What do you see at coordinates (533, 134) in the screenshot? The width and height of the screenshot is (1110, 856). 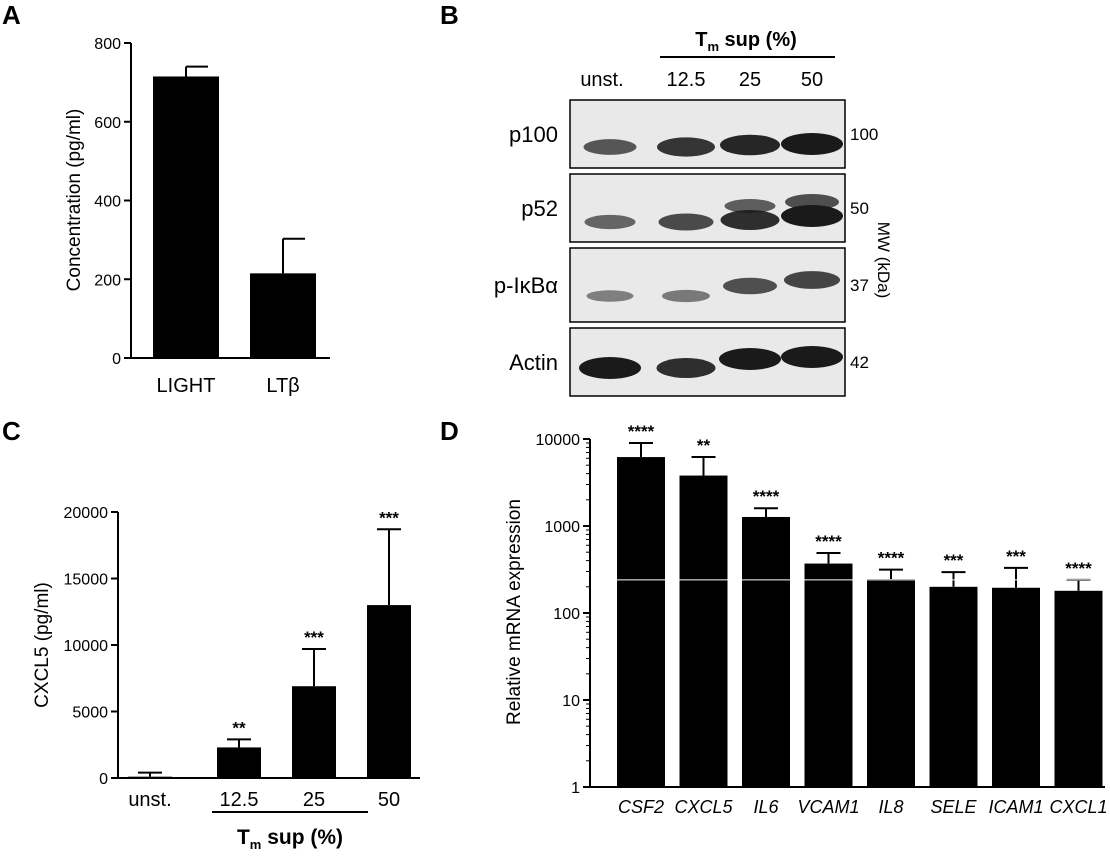 I see `blot-row-label: p100` at bounding box center [533, 134].